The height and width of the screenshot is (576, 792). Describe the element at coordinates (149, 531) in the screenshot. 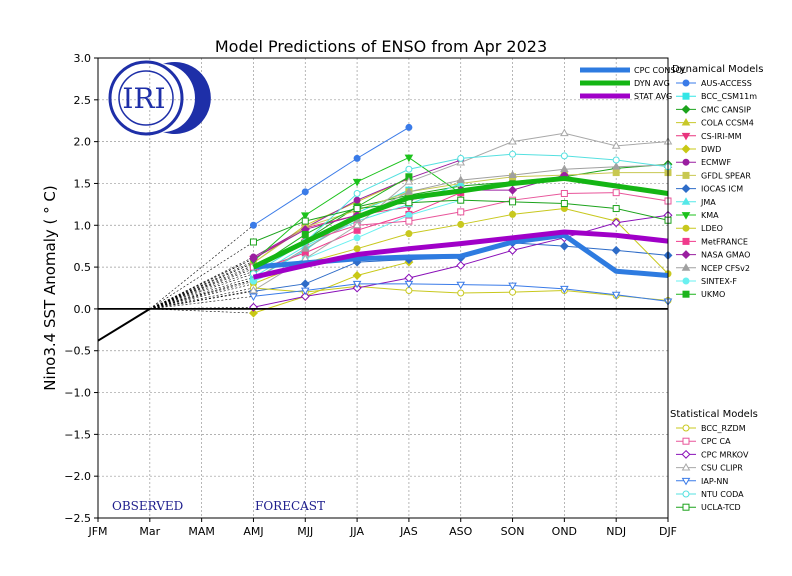

I see `x-tick-label: Mar` at that location.